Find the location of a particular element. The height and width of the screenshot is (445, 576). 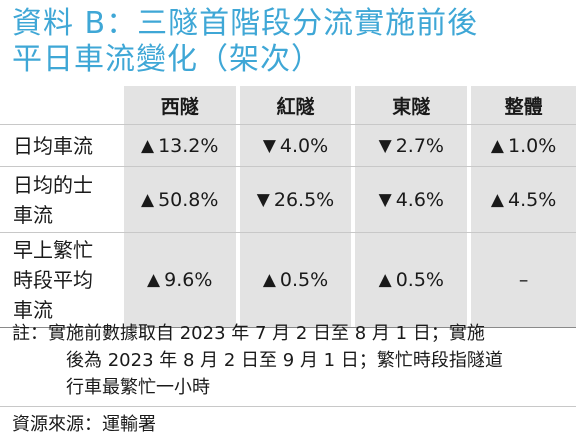

value-text: – is located at coordinates (523, 280).